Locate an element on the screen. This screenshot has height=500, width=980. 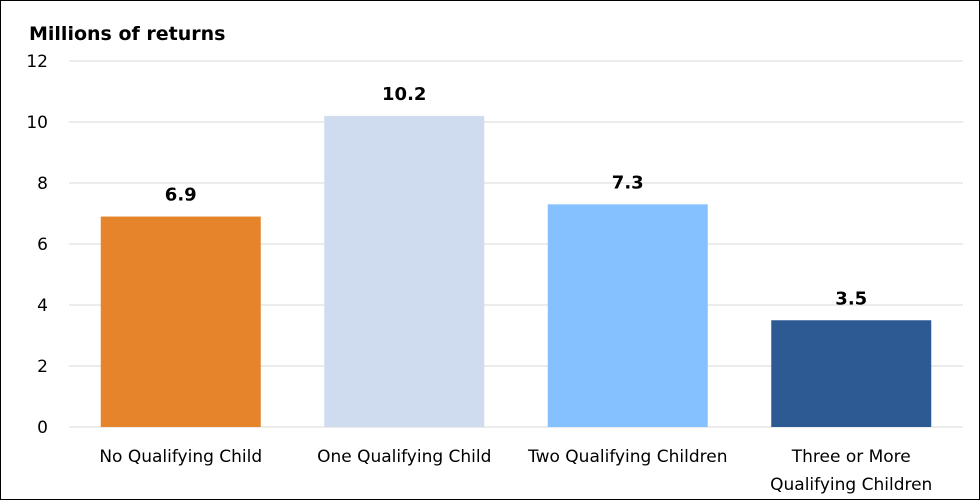
data-label-4: 3.5 is located at coordinates (851, 298).